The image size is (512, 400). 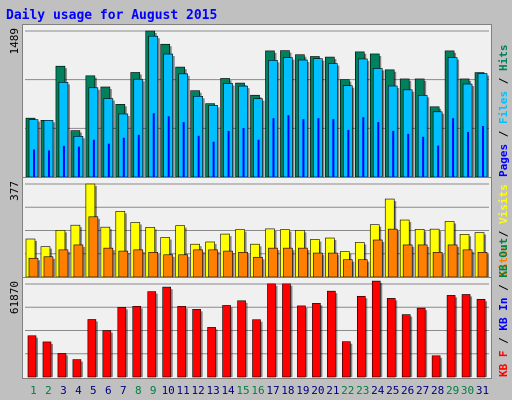 What do you see at coordinates (138, 390) in the screenshot?
I see `x-tick-label: 8` at bounding box center [138, 390].